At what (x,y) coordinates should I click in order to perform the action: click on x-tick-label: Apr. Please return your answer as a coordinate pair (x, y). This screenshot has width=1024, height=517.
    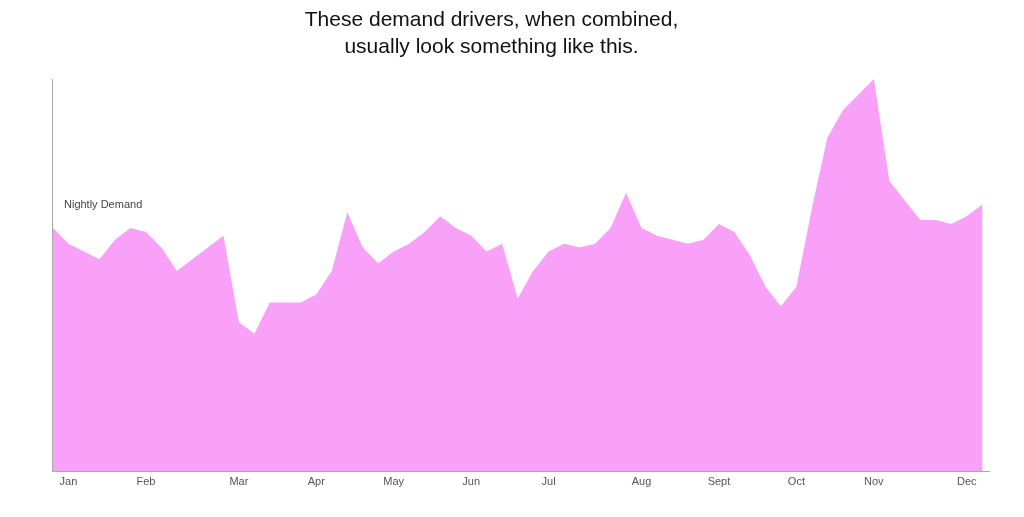
    Looking at the image, I should click on (316, 481).